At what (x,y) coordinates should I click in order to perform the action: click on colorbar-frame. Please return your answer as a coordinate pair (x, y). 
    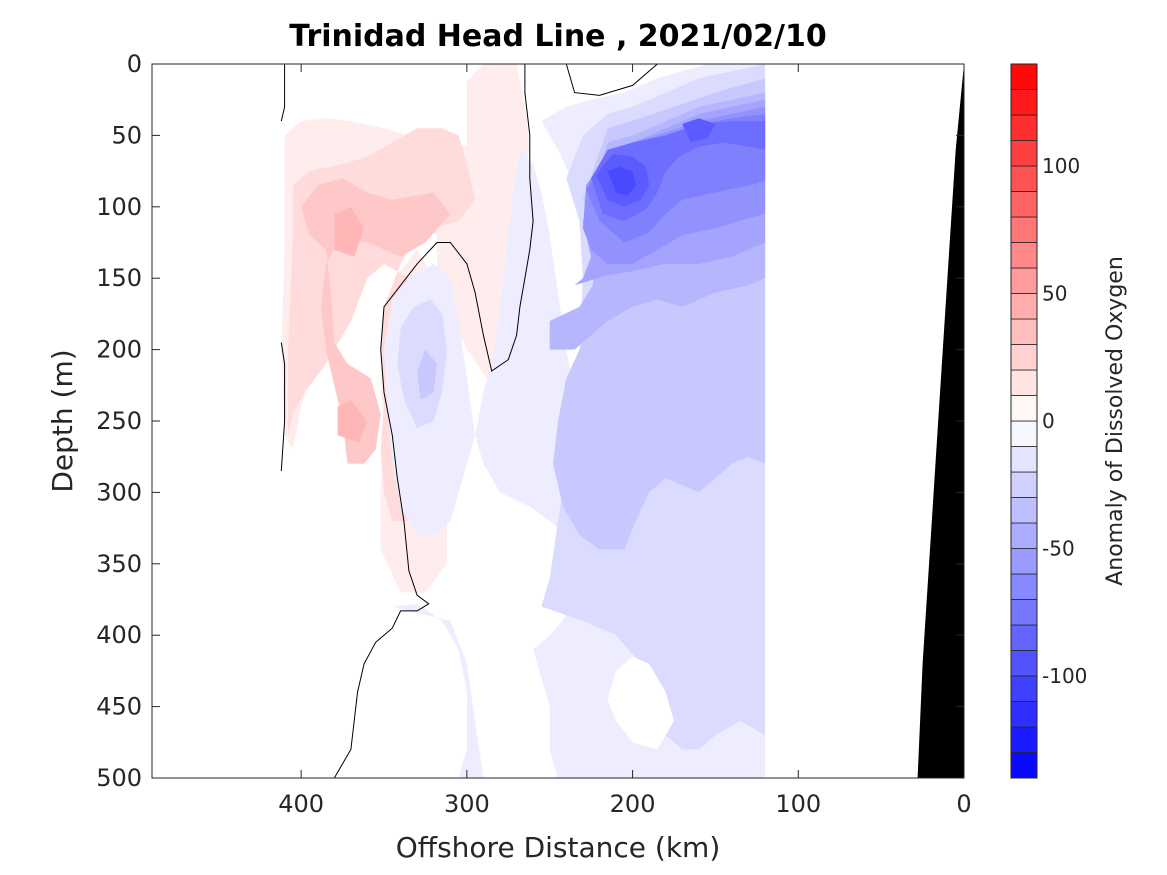
    Looking at the image, I should click on (1024, 421).